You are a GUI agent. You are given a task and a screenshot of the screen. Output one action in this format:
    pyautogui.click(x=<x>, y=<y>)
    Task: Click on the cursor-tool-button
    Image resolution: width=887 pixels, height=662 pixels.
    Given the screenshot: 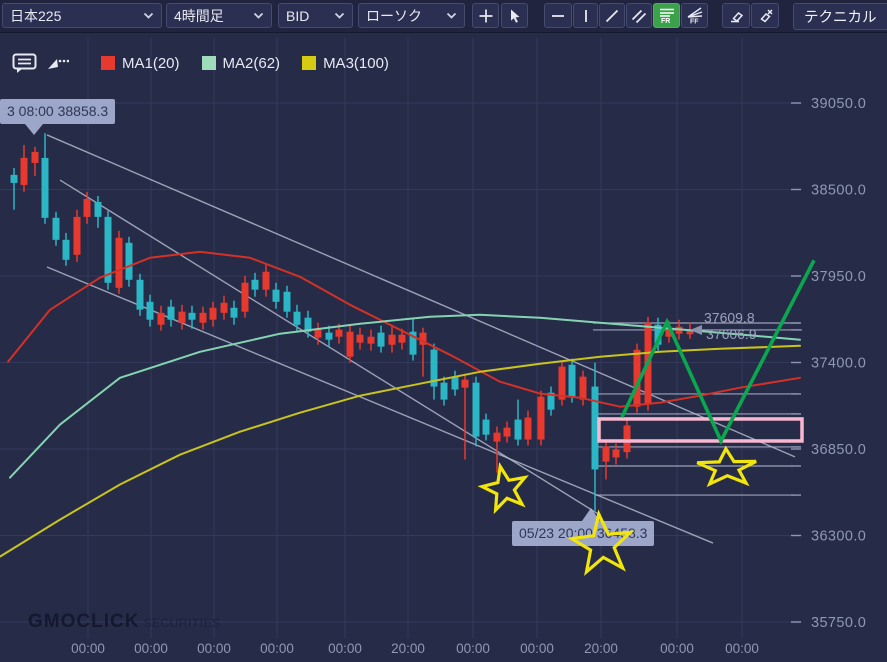 What is the action you would take?
    pyautogui.click(x=514, y=15)
    